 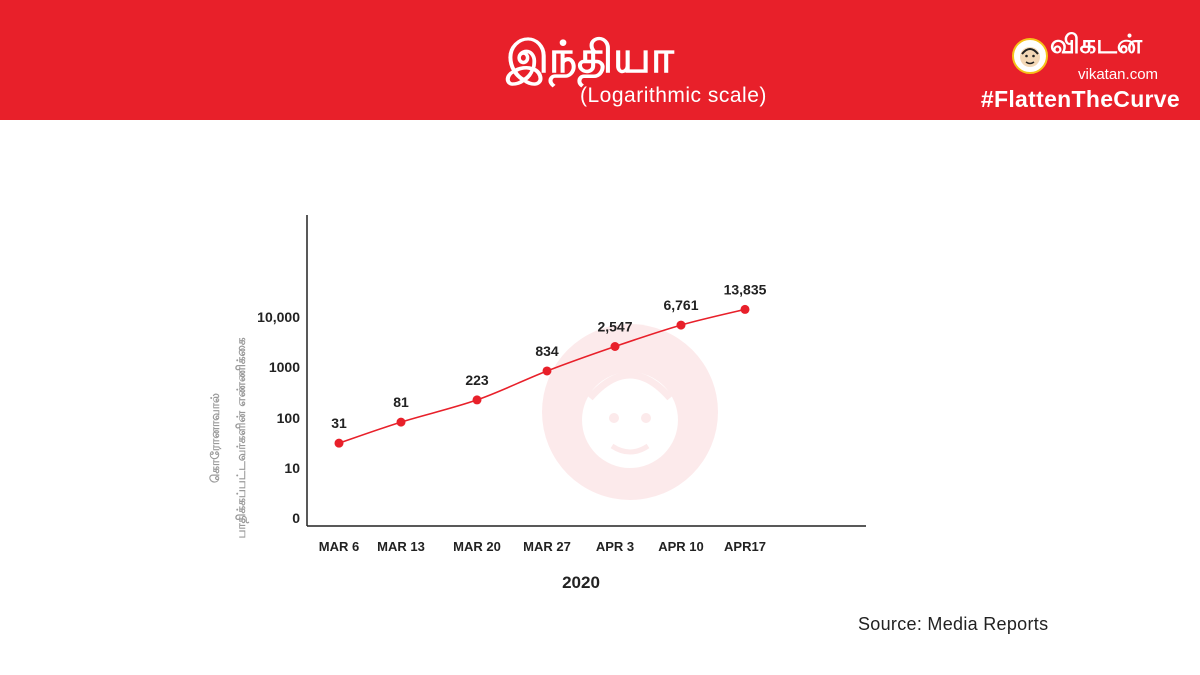 What do you see at coordinates (289, 418) in the screenshot?
I see `y-tick-label: 100` at bounding box center [289, 418].